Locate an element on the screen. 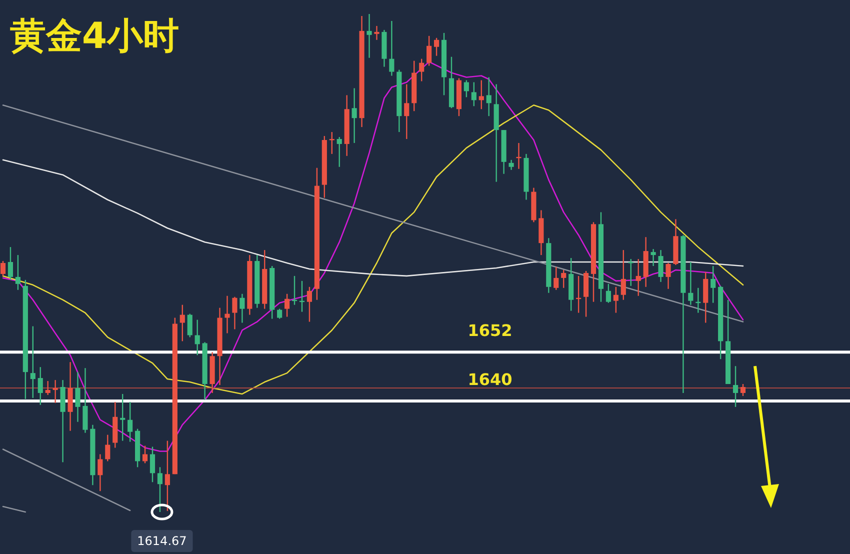 This screenshot has width=850, height=554. annotation: 1614.67 is located at coordinates (162, 541).